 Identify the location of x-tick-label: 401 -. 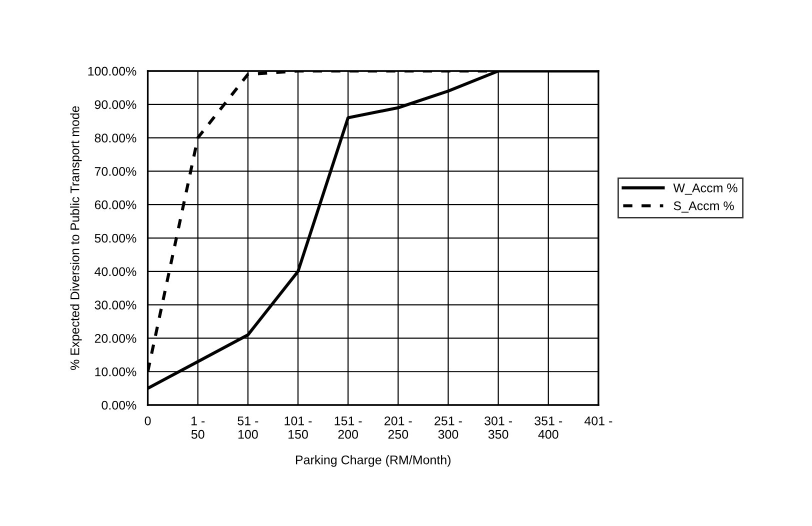
(598, 421).